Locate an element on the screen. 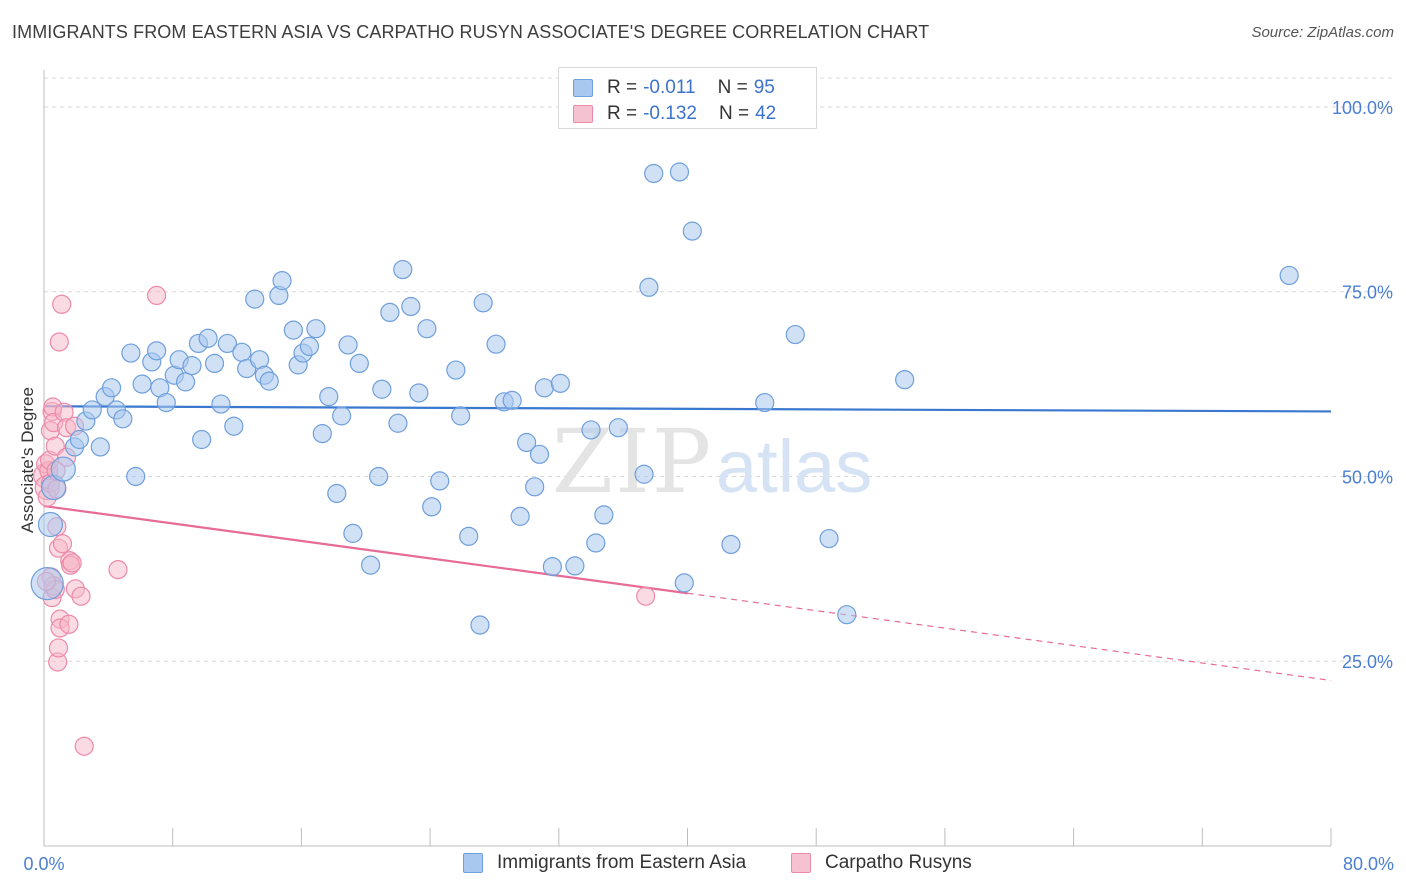  legend-n-value: 42 is located at coordinates (766, 113).